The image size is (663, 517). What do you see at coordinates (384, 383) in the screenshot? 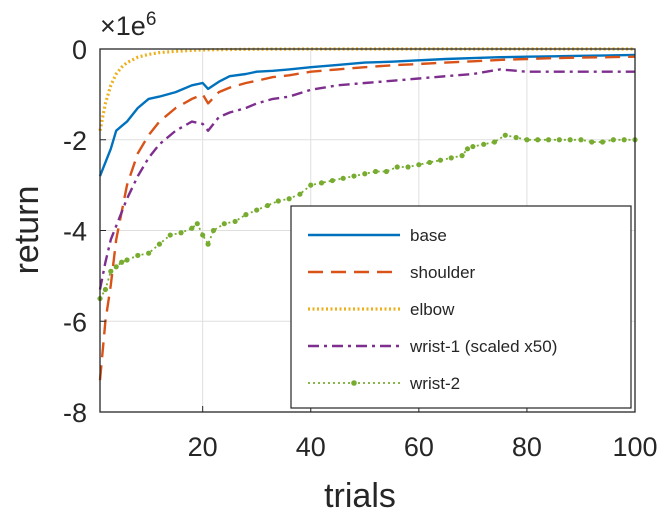
I see `legend-entry: wrist-2` at bounding box center [384, 383].